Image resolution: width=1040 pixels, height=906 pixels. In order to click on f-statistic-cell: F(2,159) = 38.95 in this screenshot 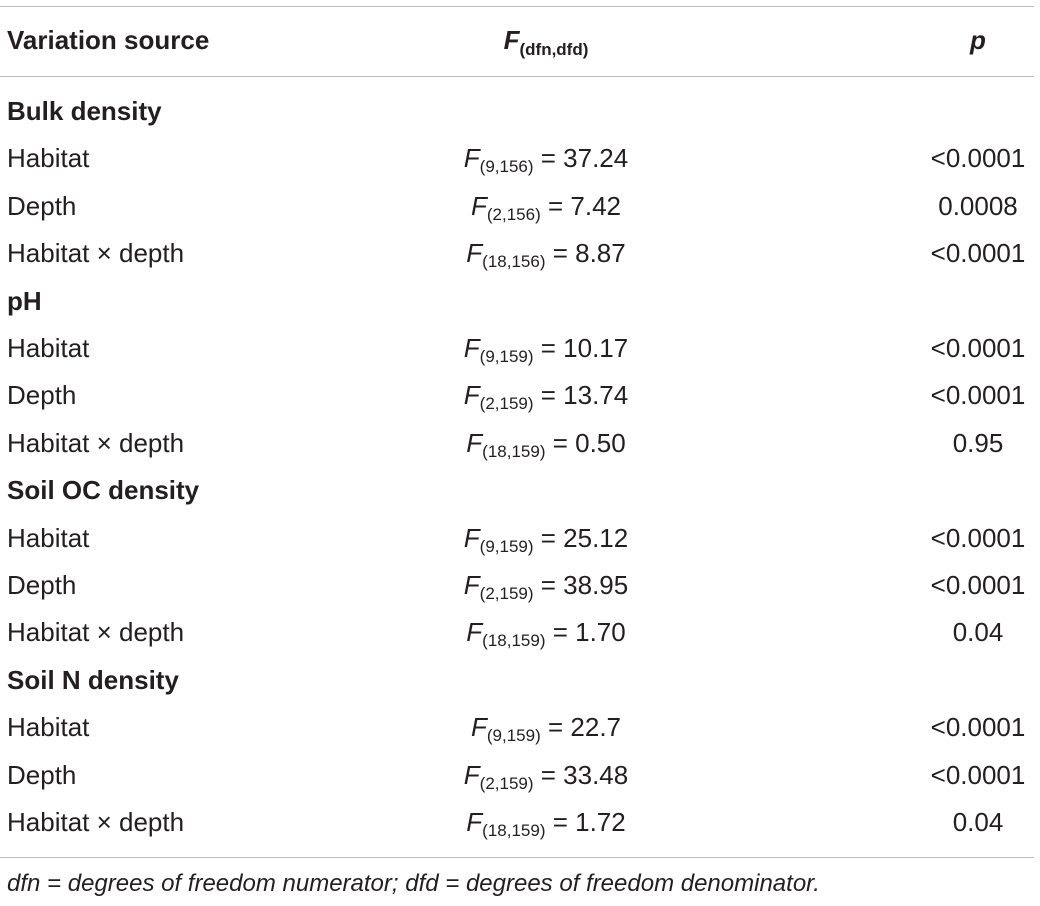, I will do `click(546, 585)`.